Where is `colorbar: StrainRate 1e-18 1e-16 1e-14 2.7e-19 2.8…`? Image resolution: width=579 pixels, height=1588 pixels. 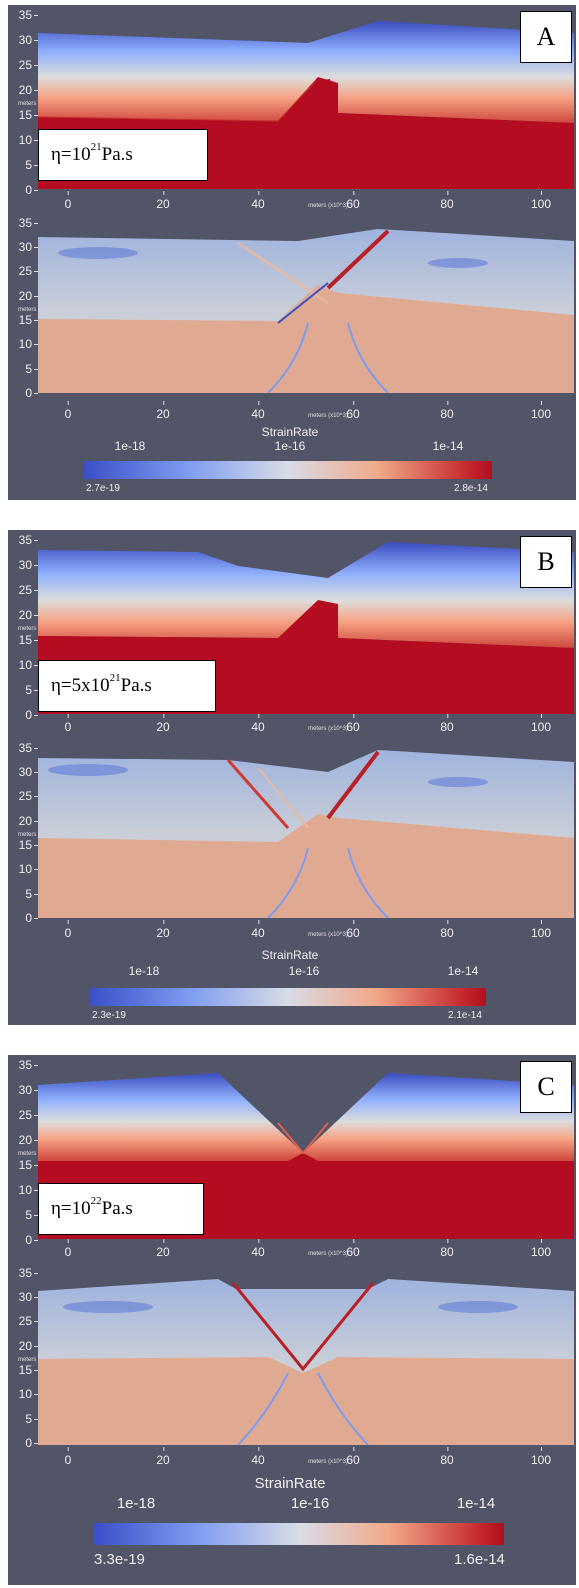 colorbar: StrainRate 1e-18 1e-16 1e-14 2.7e-19 2.8… is located at coordinates (292, 462).